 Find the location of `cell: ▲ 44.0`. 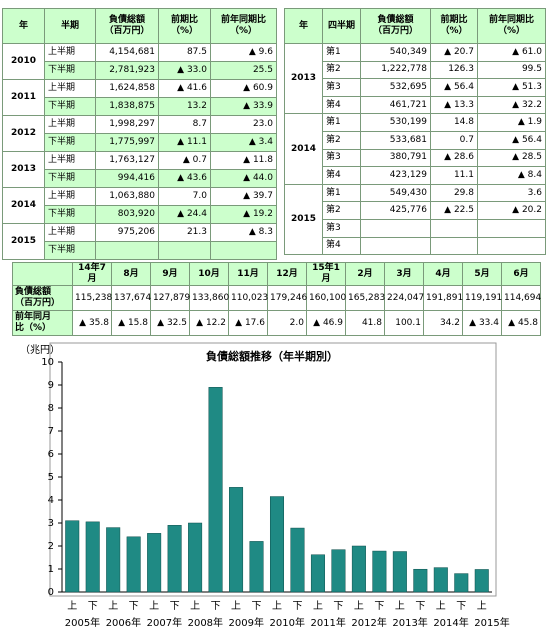

cell: ▲ 44.0 is located at coordinates (243, 178).